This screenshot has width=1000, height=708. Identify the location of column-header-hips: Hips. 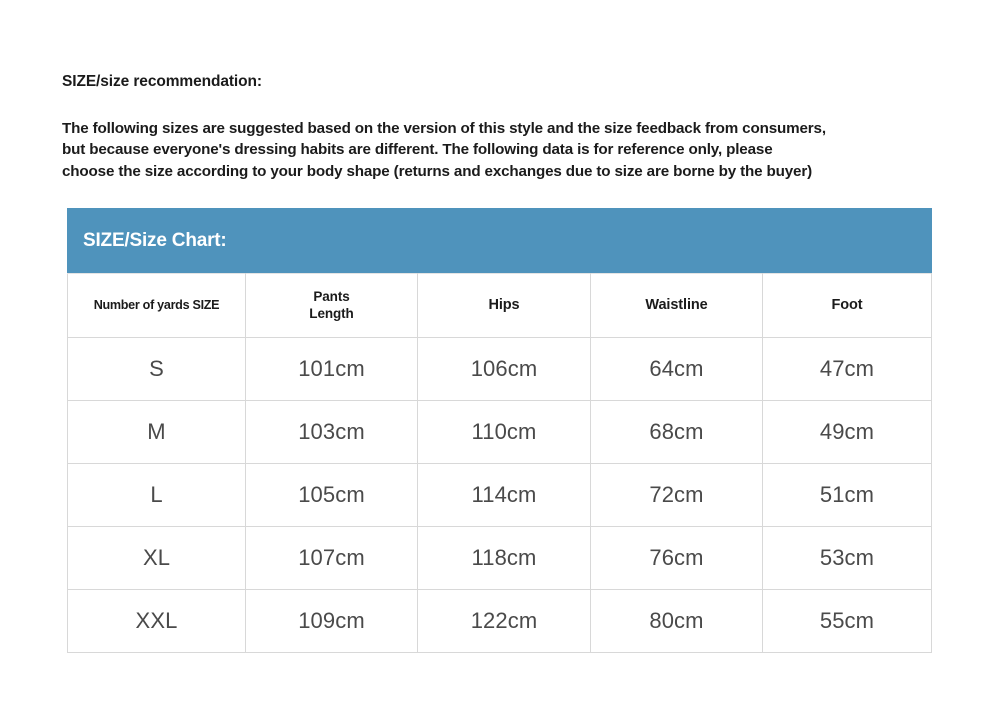
(504, 305).